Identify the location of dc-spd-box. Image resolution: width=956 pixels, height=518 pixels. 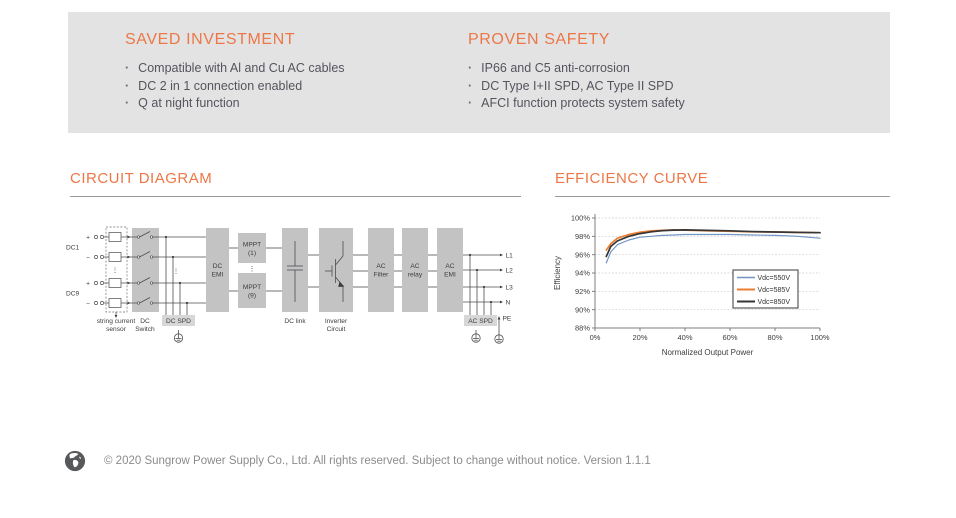
(178, 320).